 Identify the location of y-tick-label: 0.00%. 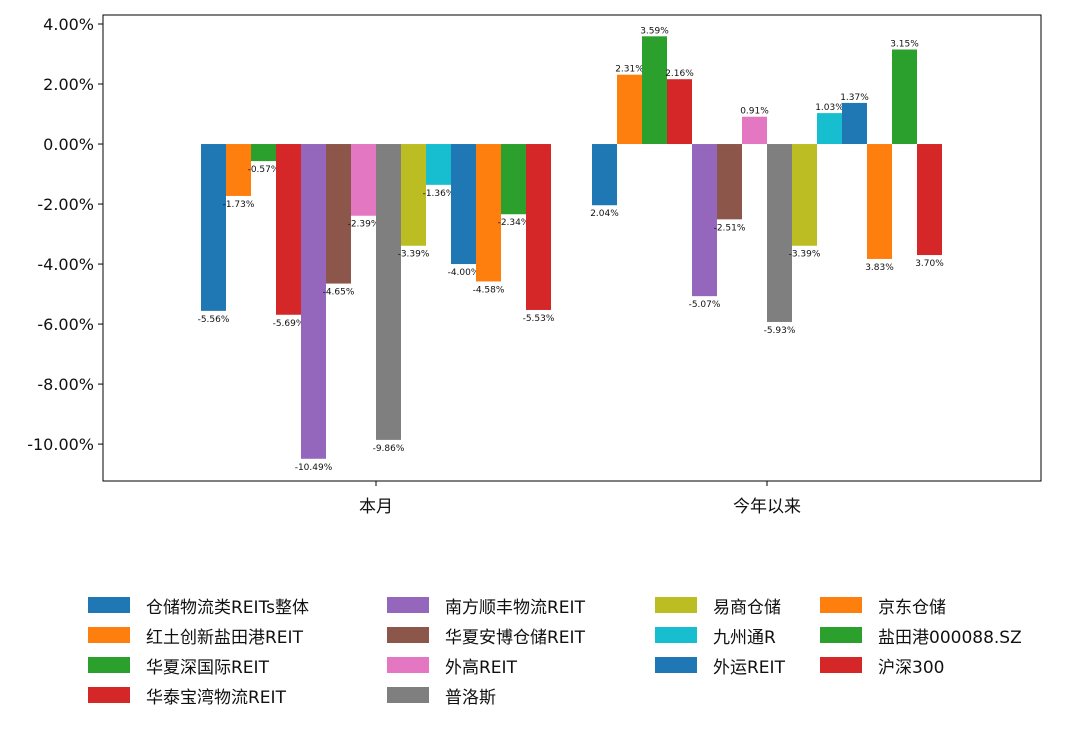
(68, 144).